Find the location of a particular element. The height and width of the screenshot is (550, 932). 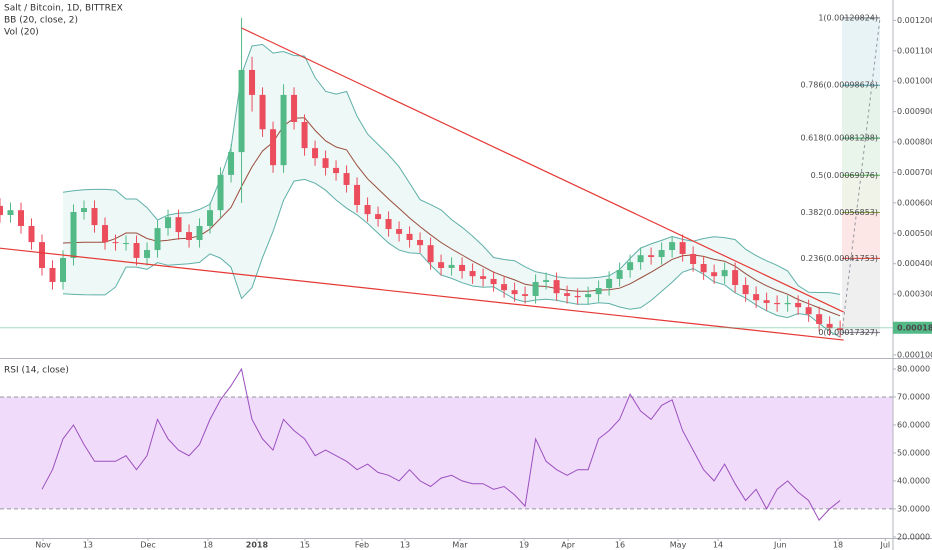

y-tick-label: 70.0000 is located at coordinates (913, 396).